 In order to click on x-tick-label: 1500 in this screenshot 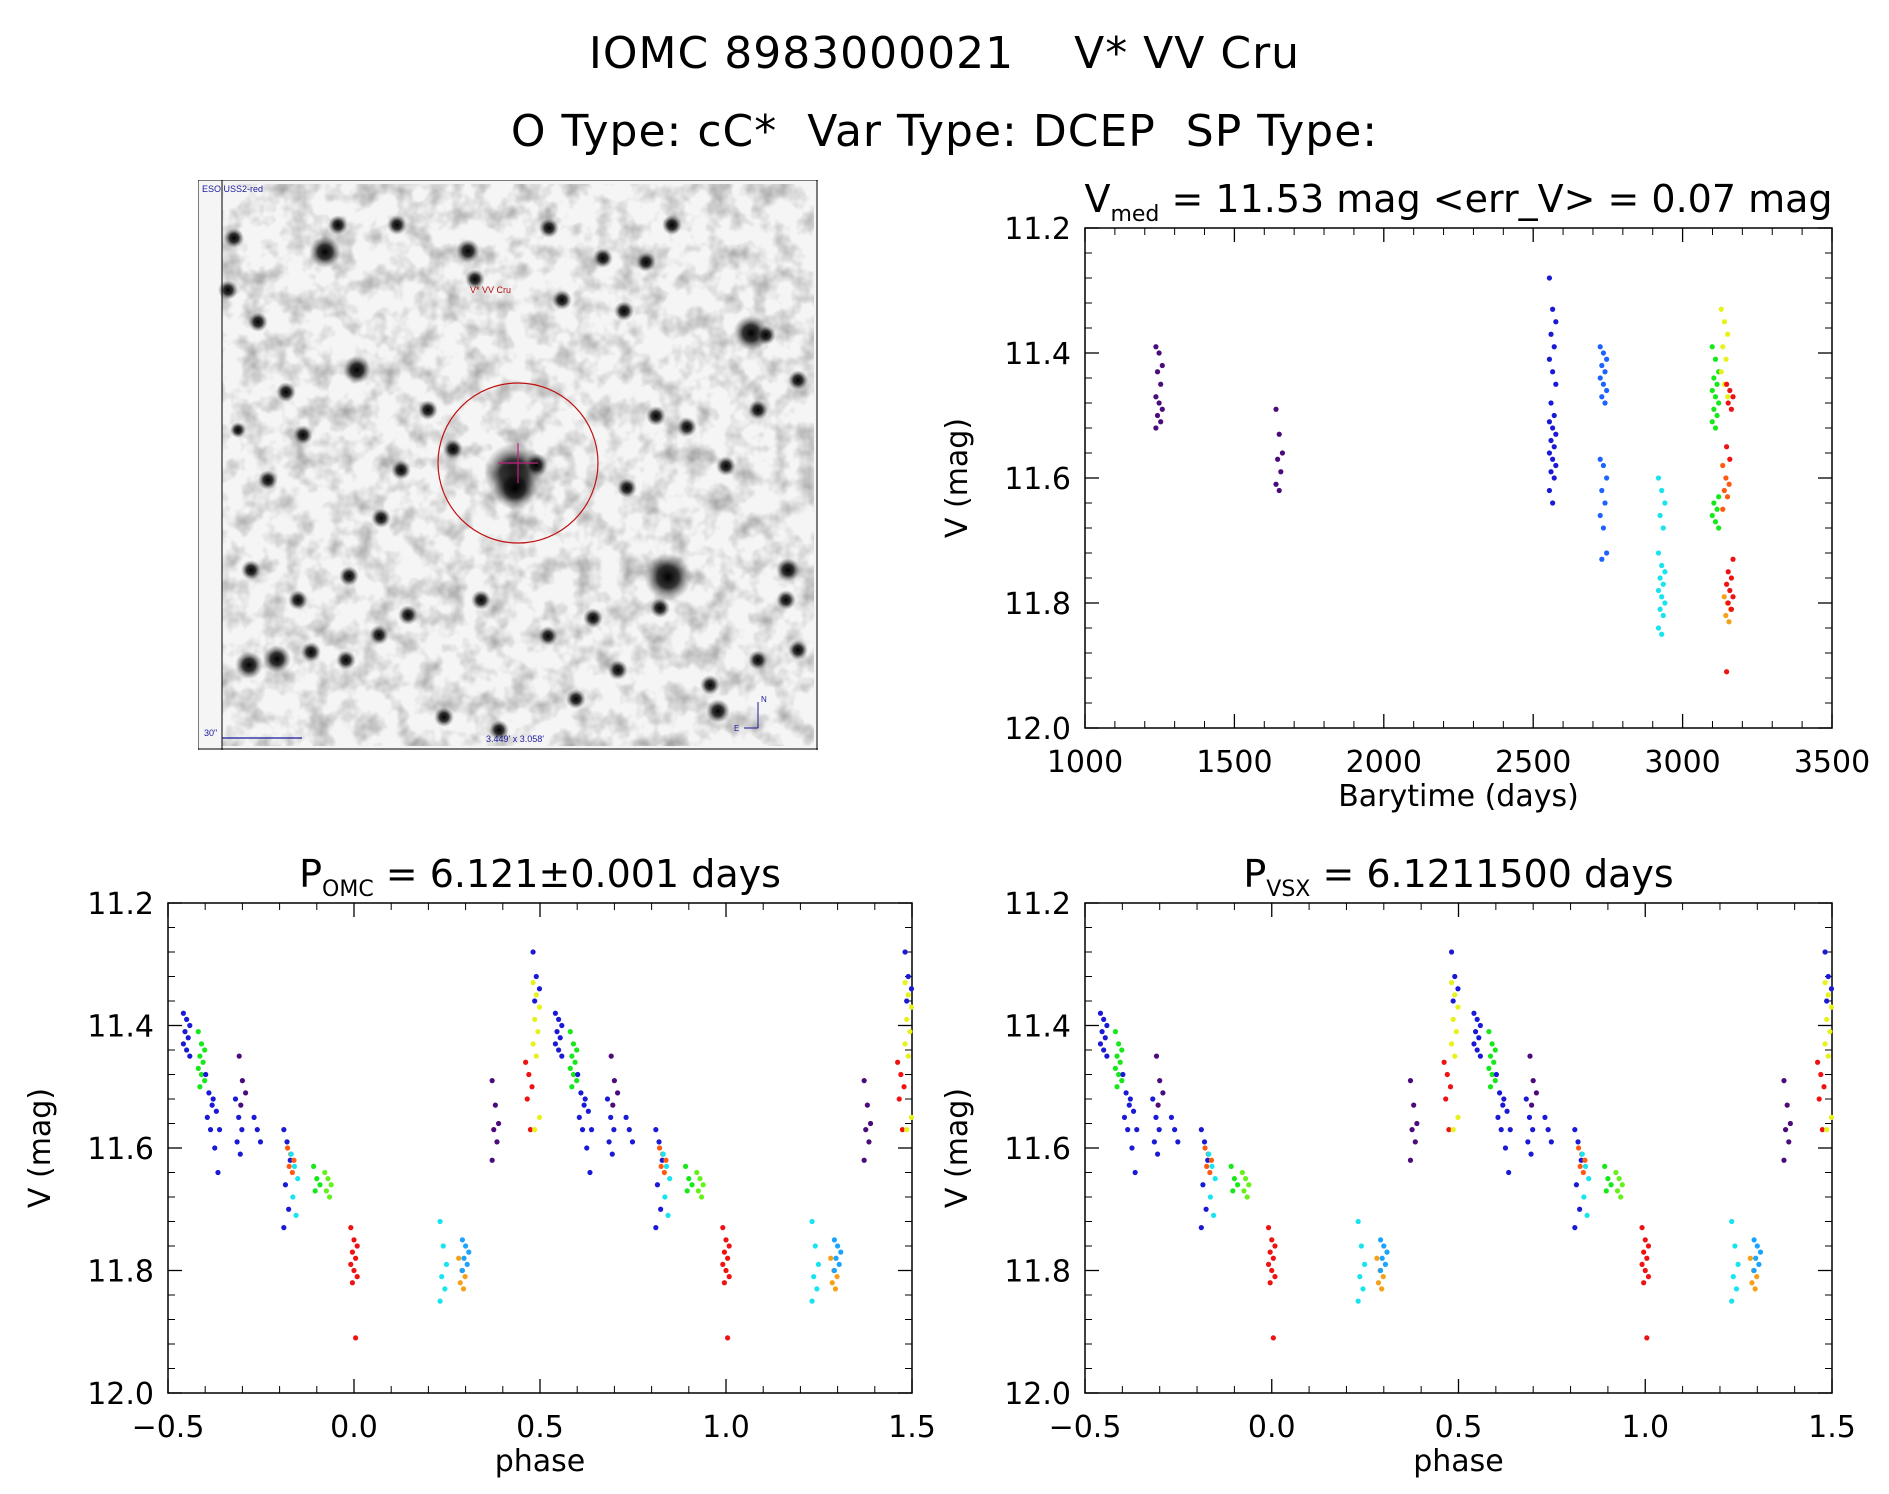, I will do `click(1234, 762)`.